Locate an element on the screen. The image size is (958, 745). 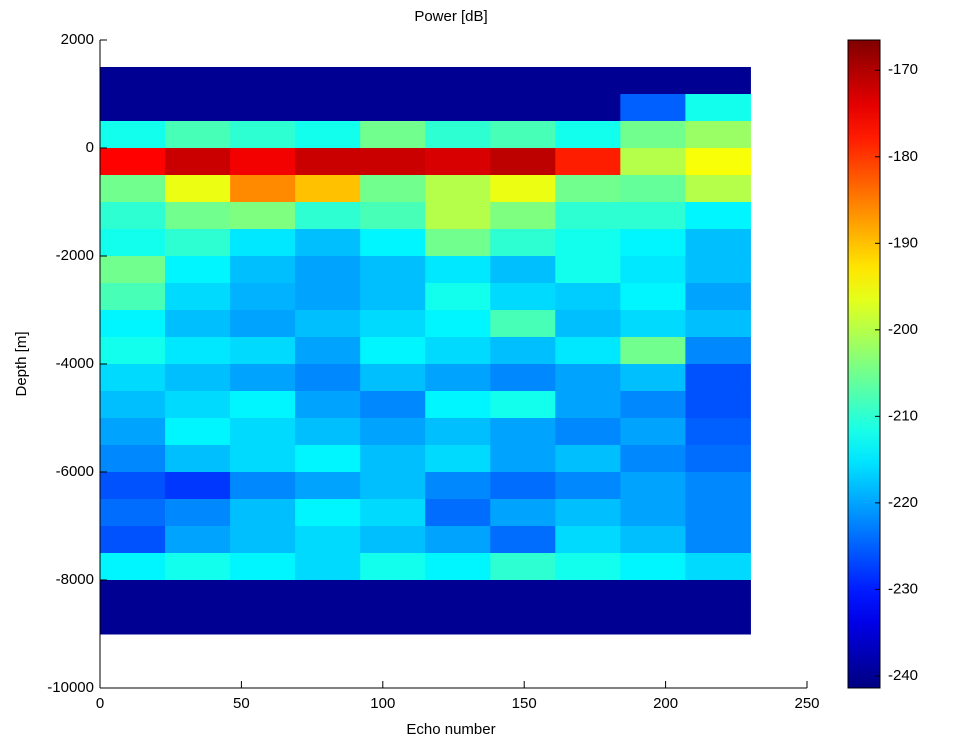
colorbar-tick-label: -210 is located at coordinates (903, 415).